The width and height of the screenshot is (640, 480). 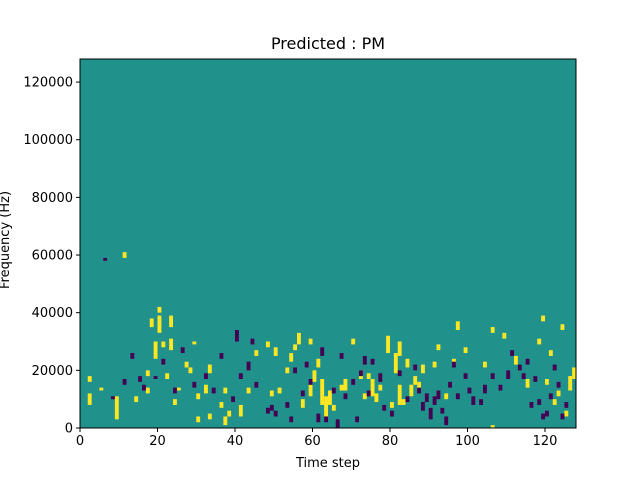 I want to click on y-tick-label: 60000, so click(x=52, y=256).